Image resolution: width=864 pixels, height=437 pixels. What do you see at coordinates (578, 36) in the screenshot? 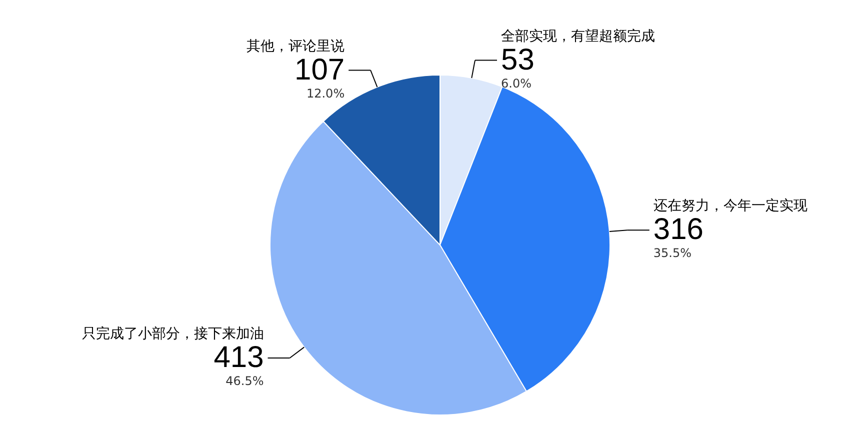
I see `slice-label: 全部实现，有望超额完成` at bounding box center [578, 36].